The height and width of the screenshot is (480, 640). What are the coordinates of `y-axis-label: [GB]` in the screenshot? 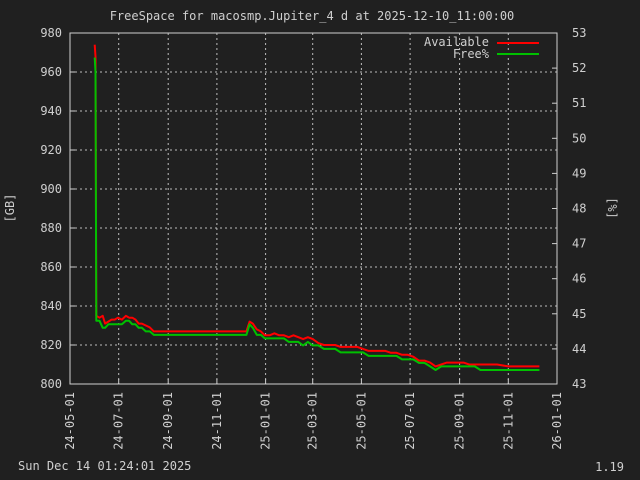 It's located at (10, 208).